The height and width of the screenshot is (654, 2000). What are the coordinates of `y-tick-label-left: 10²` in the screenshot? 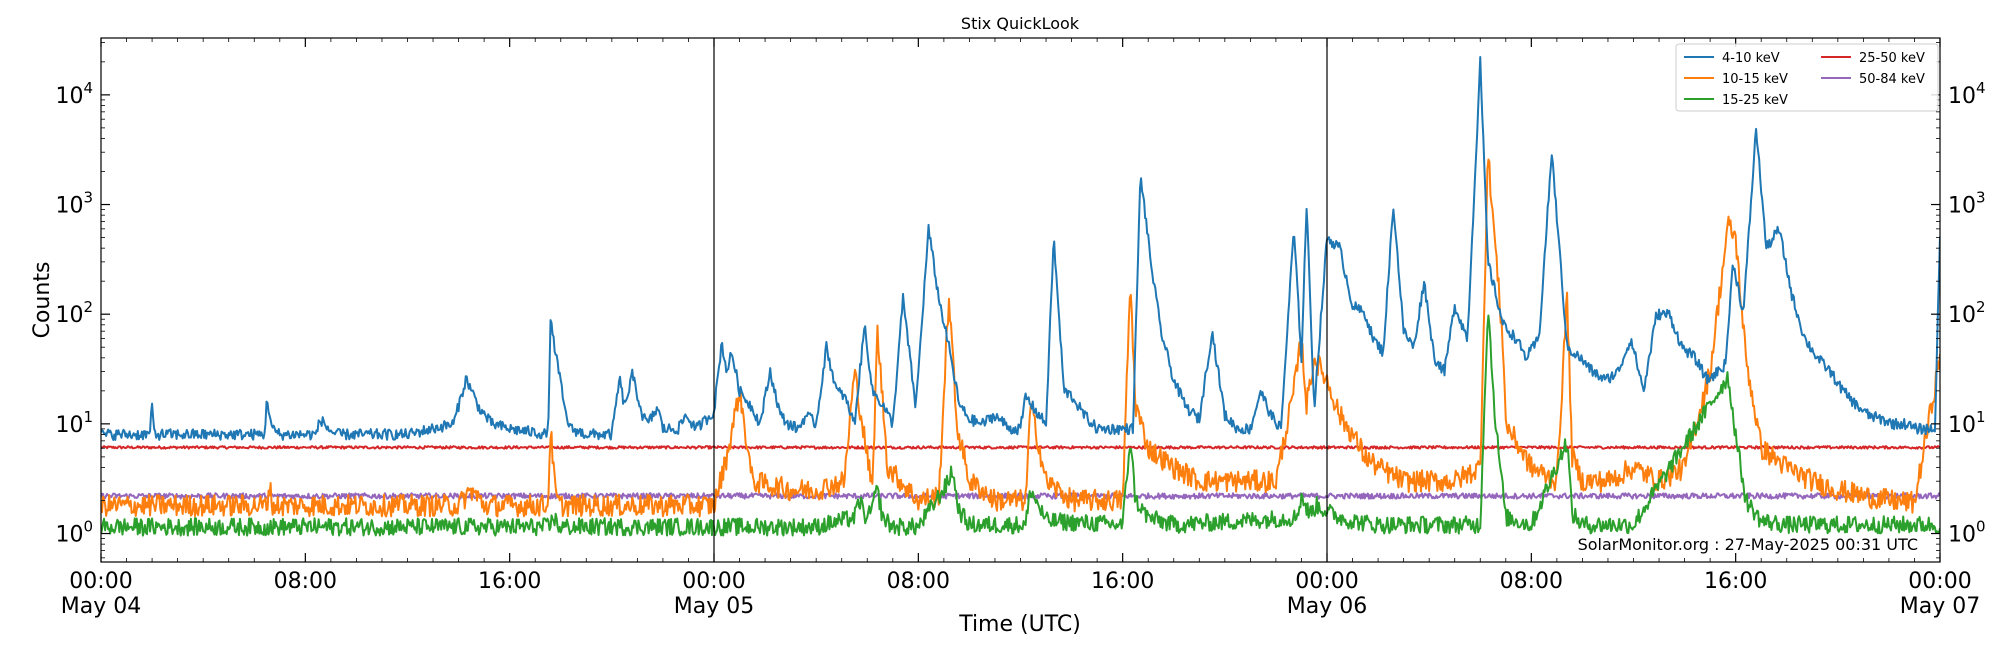 It's located at (74, 313).